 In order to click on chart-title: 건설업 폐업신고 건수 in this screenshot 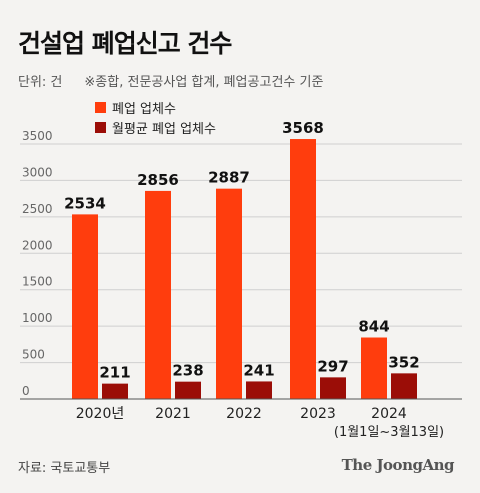, I will do `click(125, 43)`.